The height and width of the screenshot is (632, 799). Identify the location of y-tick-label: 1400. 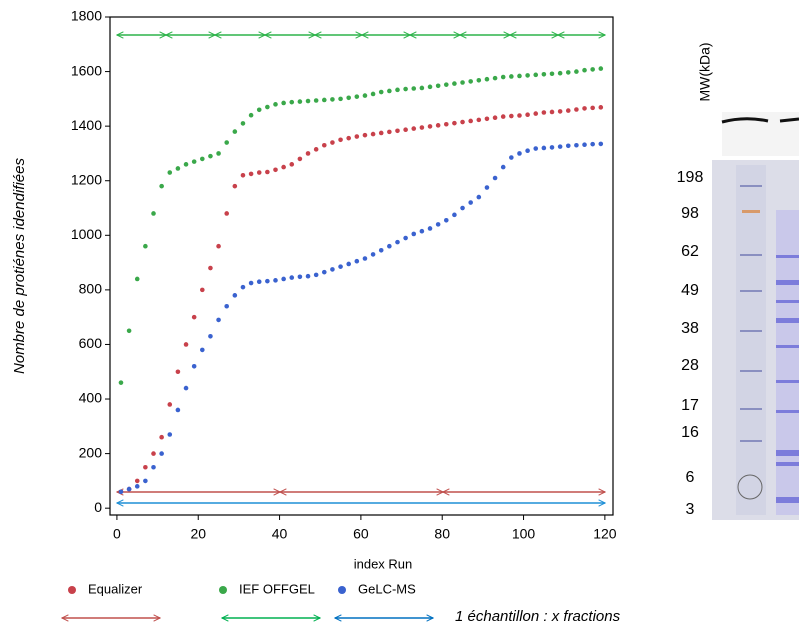
(86, 125).